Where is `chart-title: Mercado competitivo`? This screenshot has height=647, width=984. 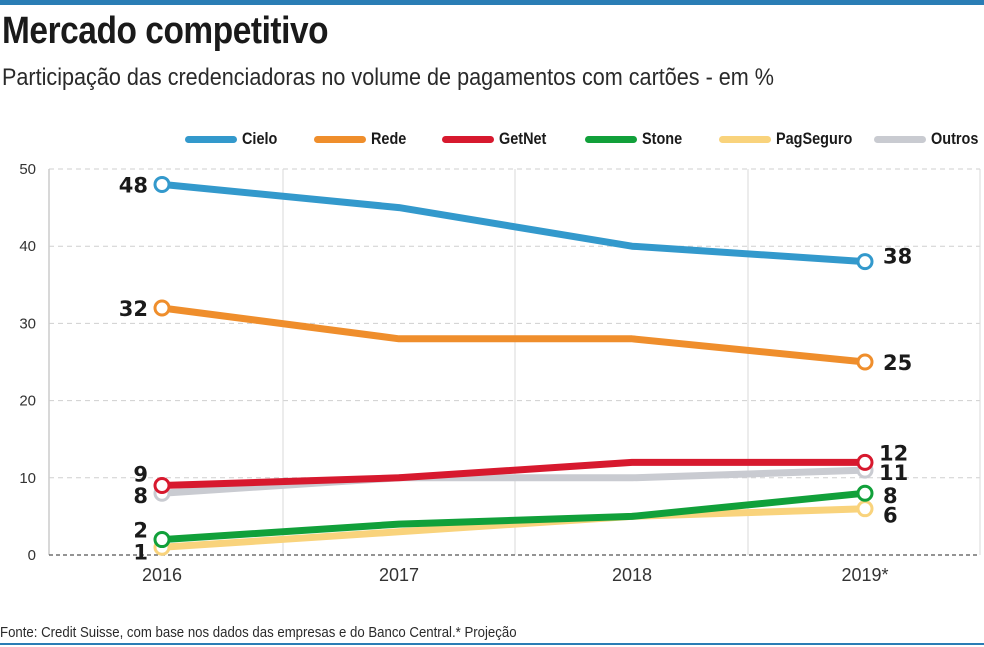 chart-title: Mercado competitivo is located at coordinates (165, 31).